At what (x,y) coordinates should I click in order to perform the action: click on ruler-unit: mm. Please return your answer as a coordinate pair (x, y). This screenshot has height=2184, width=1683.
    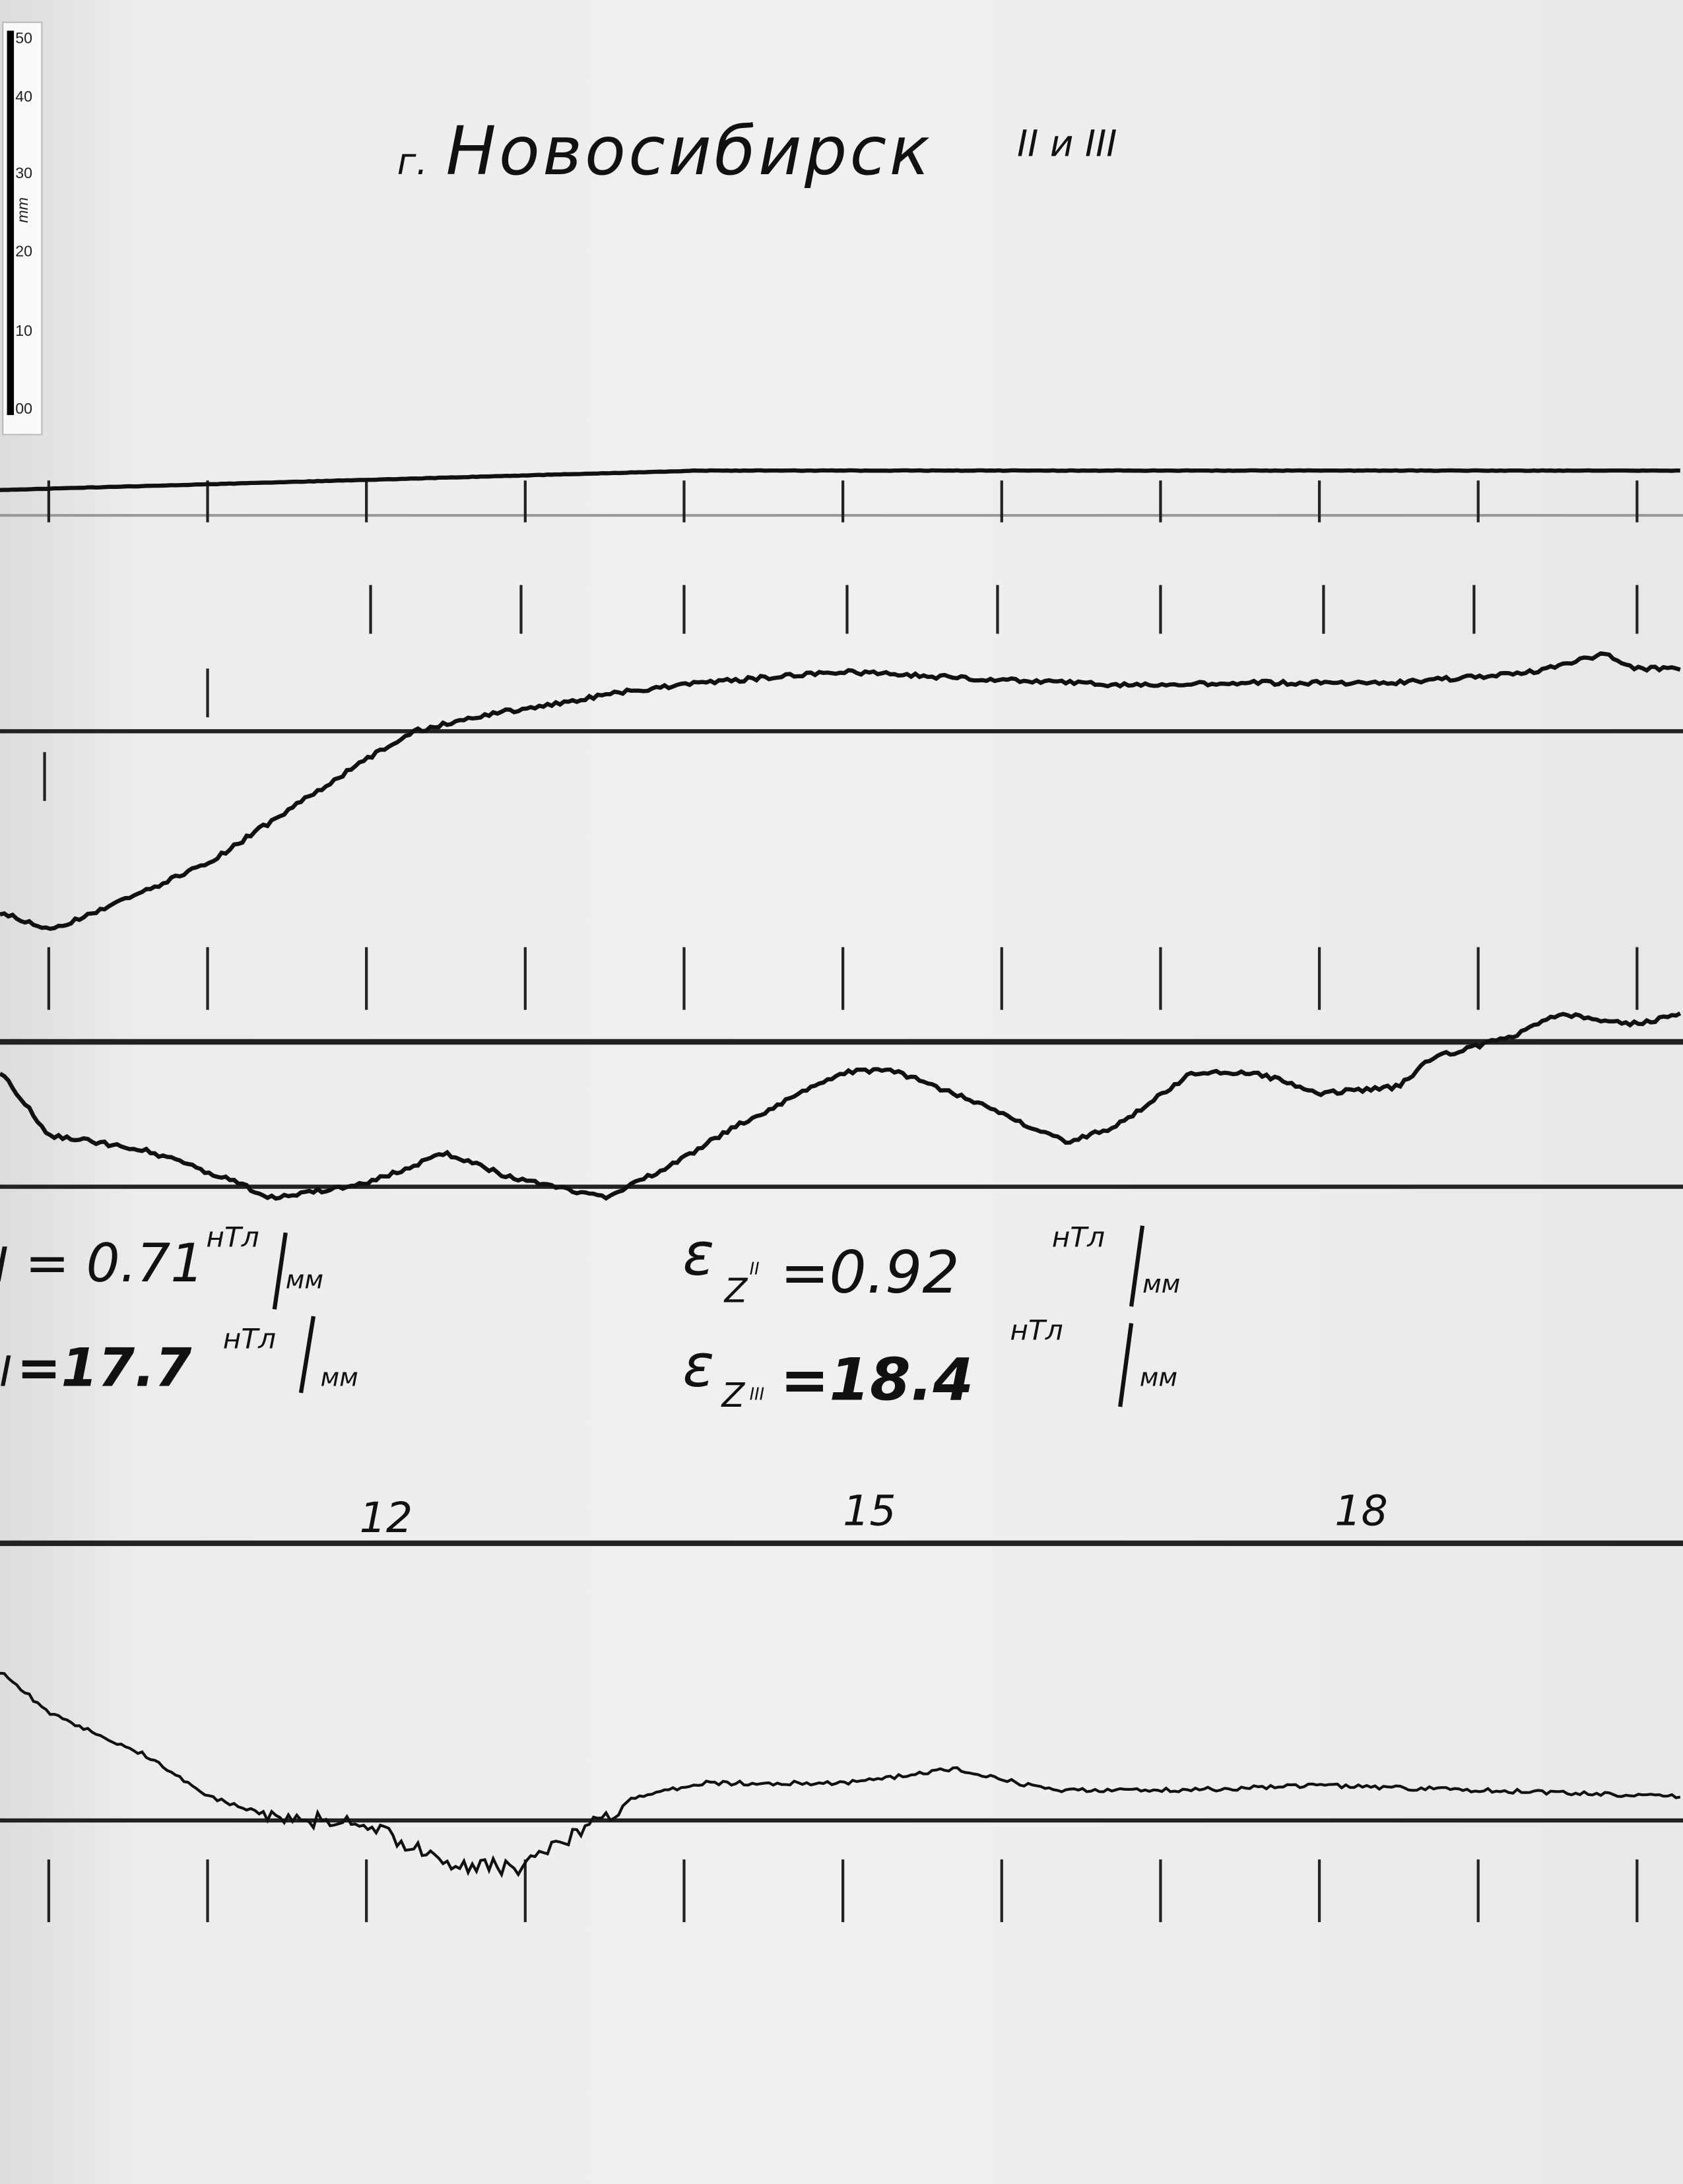
    Looking at the image, I should click on (23, 210).